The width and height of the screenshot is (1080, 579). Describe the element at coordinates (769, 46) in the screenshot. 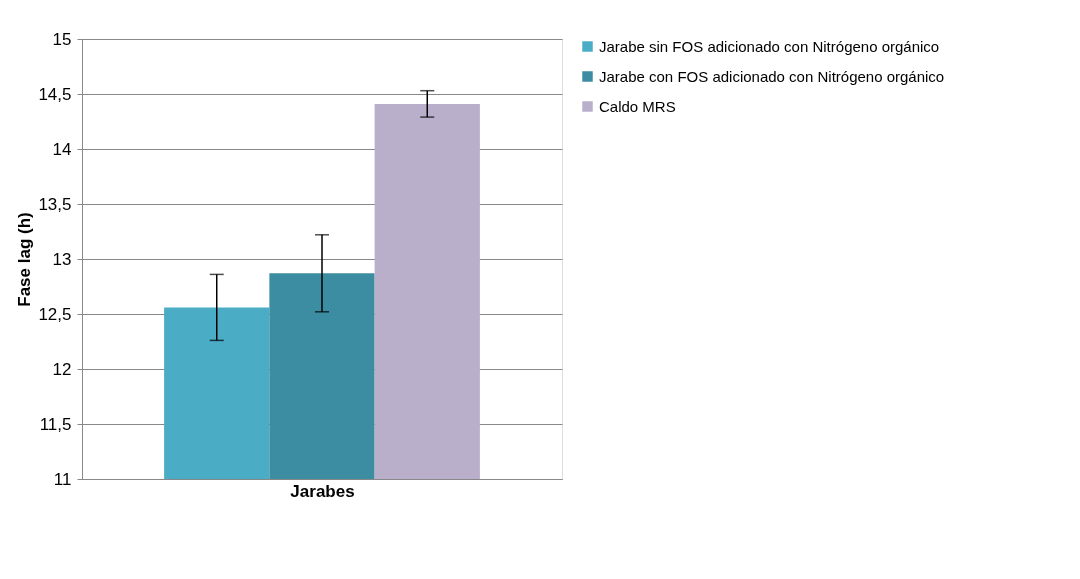

I see `legend-label: Jarabe sin FOS adicionado con Nitrógeno orgánico` at that location.